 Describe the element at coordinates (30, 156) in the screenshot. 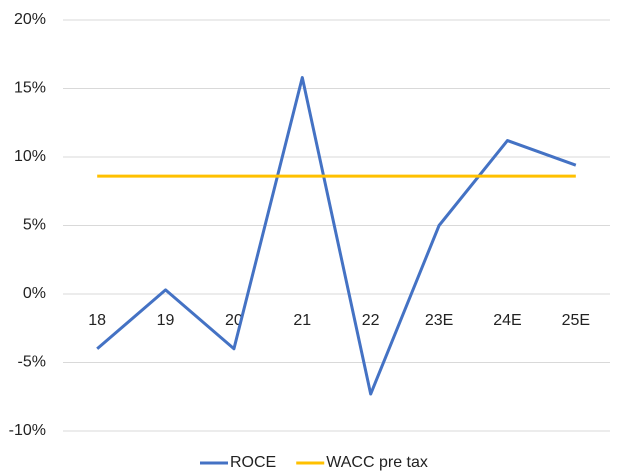

I see `y-tick-label: 10%` at that location.